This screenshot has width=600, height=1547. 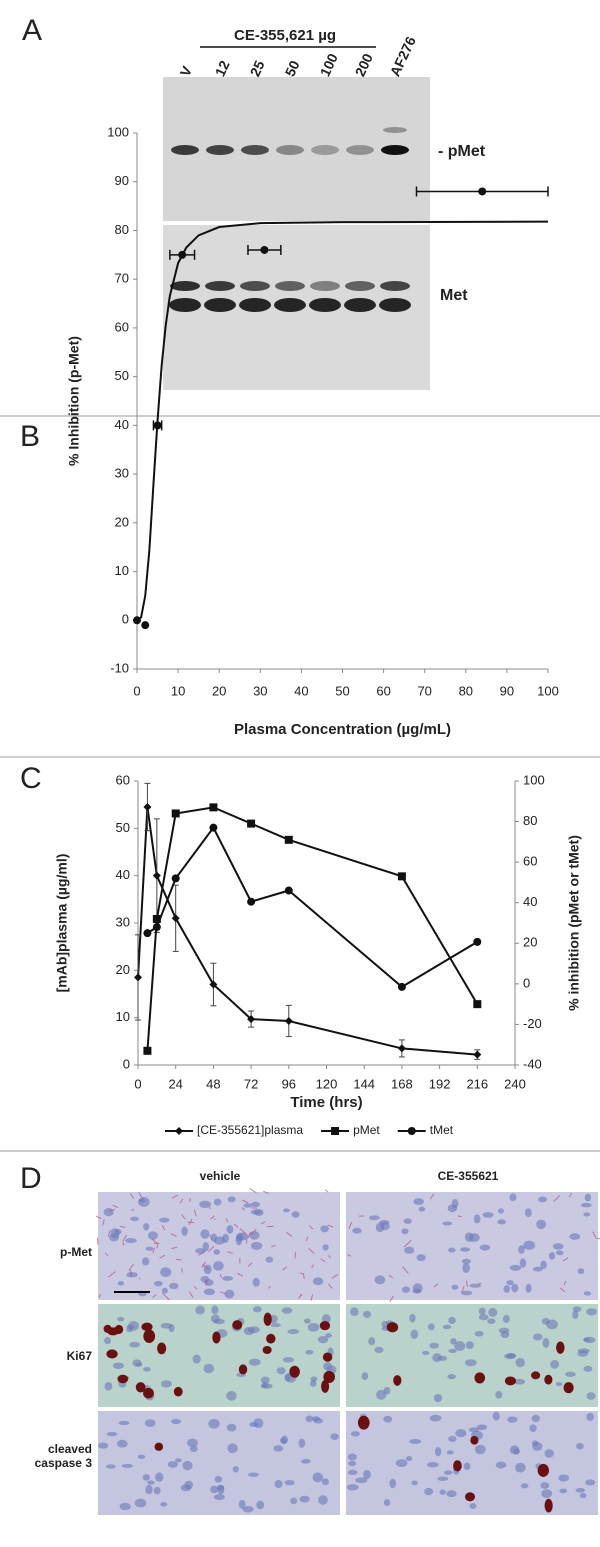 What do you see at coordinates (250, 1130) in the screenshot?
I see `legend-label: [CE-355621]plasma` at bounding box center [250, 1130].